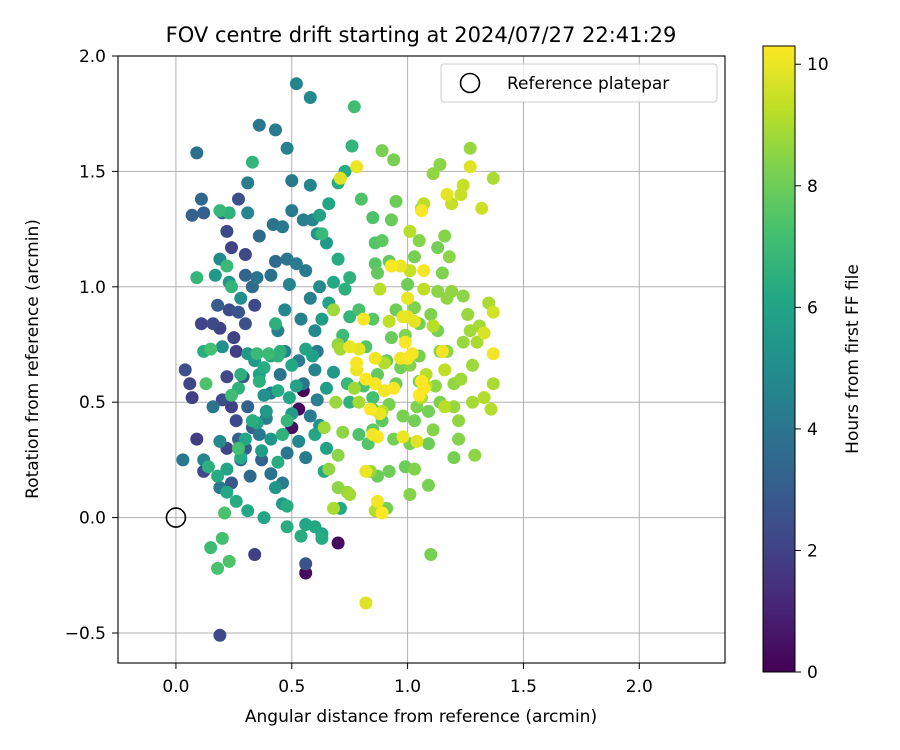 The height and width of the screenshot is (750, 900). Describe the element at coordinates (812, 187) in the screenshot. I see `colorbar-tick-label: 8` at that location.